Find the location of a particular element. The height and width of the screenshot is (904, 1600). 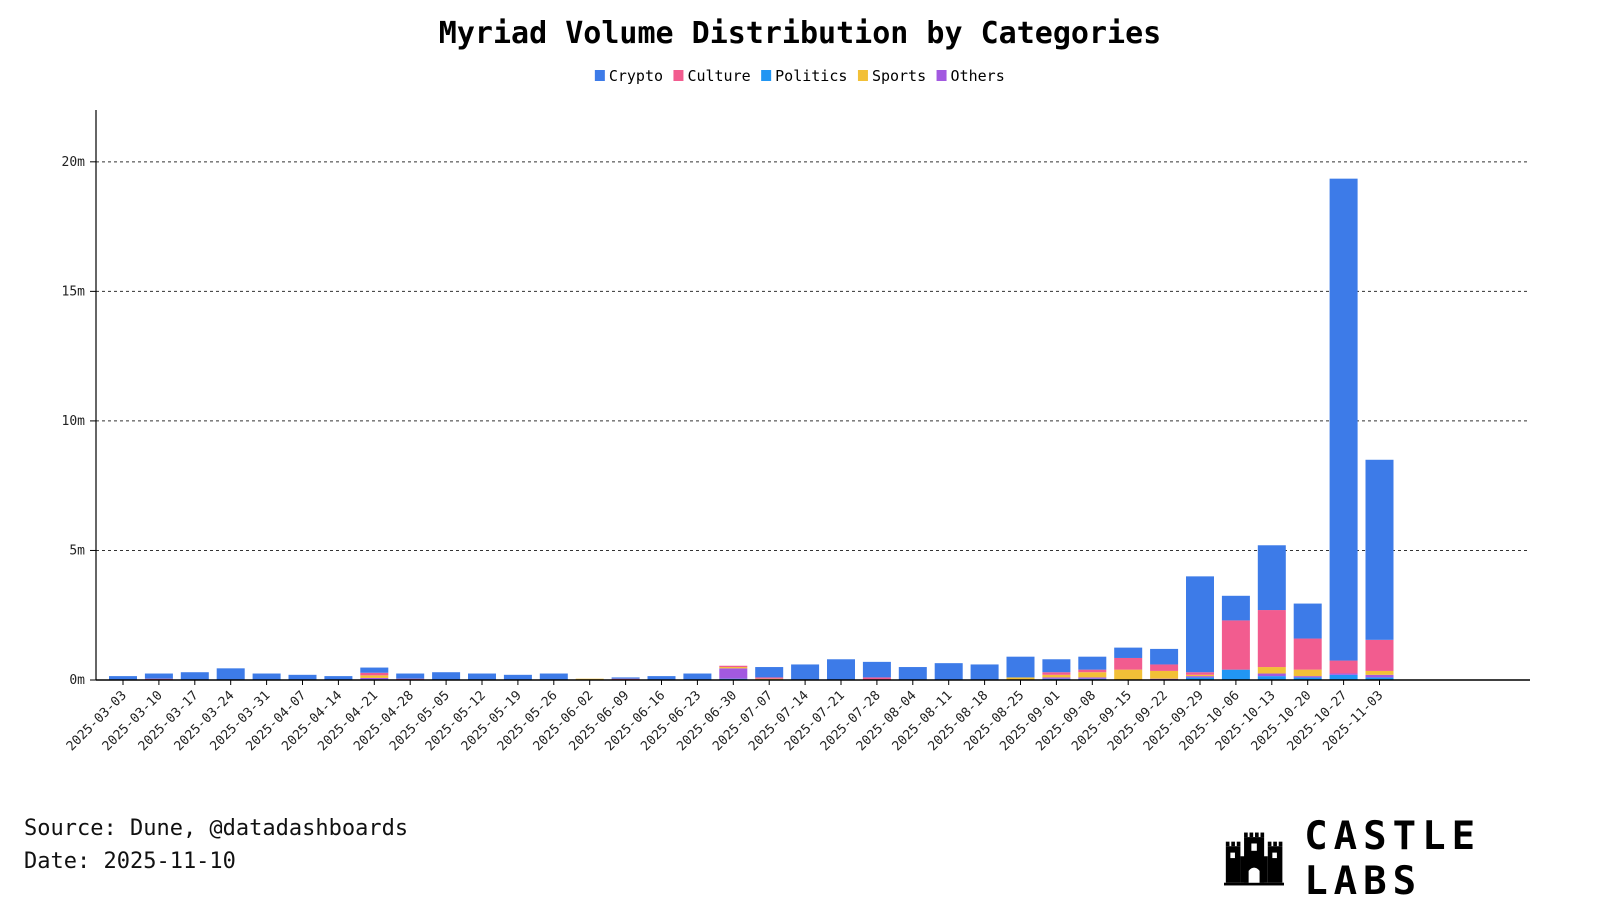

y-tick-label: 20m is located at coordinates (74, 162).